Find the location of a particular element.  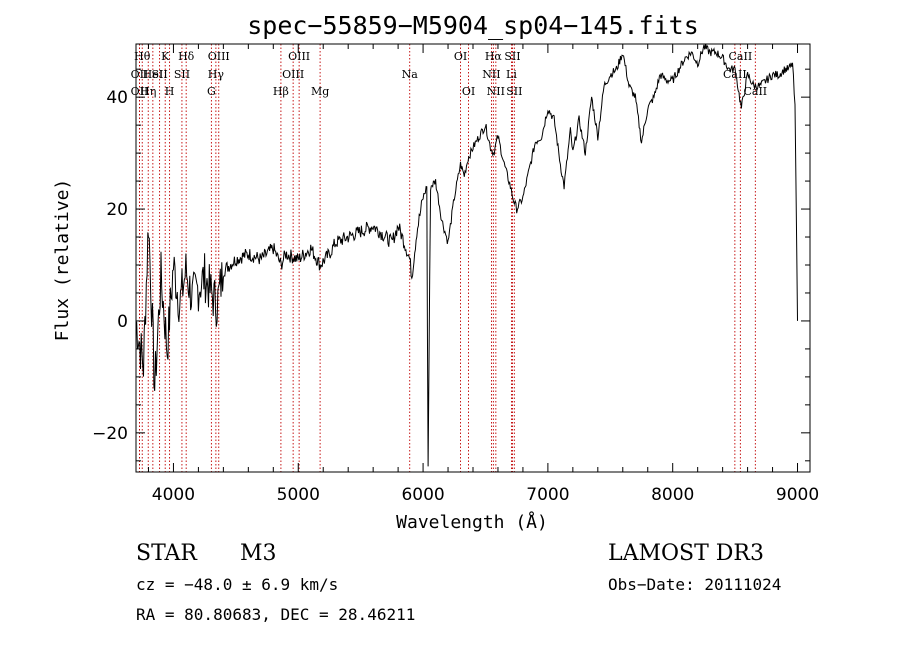

y-axis-label: Flux (relative) is located at coordinates (62, 260).